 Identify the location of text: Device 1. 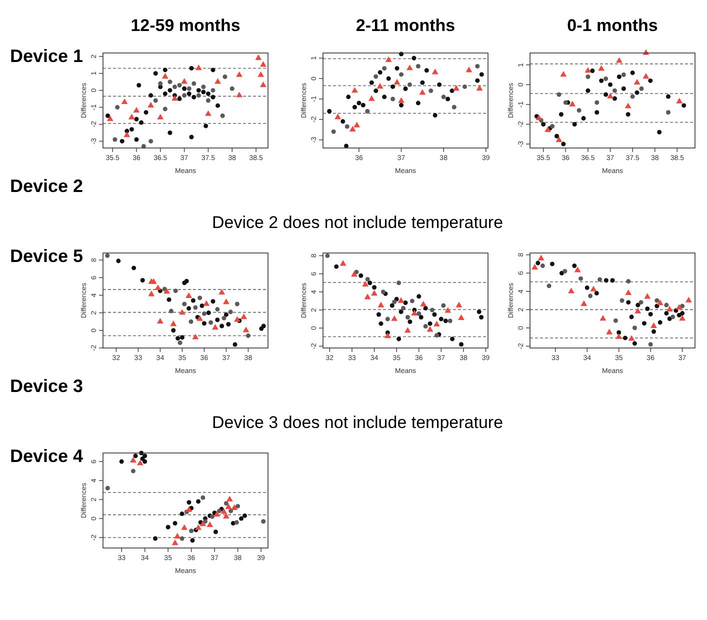
(47, 56).